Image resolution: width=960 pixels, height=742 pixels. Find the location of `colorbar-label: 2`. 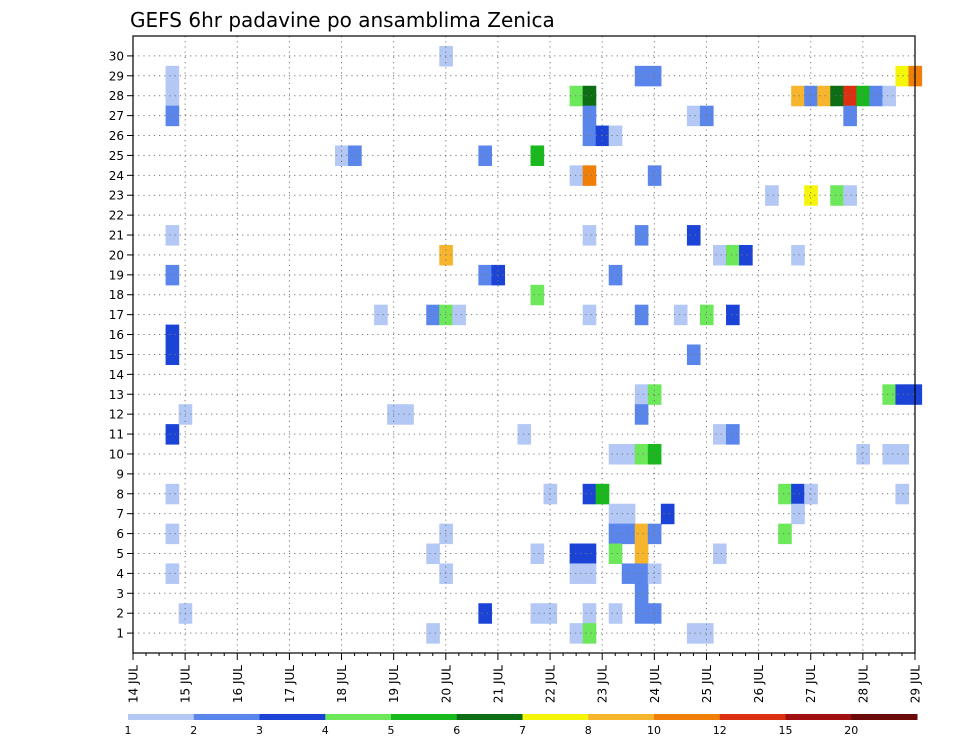

colorbar-label: 2 is located at coordinates (193, 730).